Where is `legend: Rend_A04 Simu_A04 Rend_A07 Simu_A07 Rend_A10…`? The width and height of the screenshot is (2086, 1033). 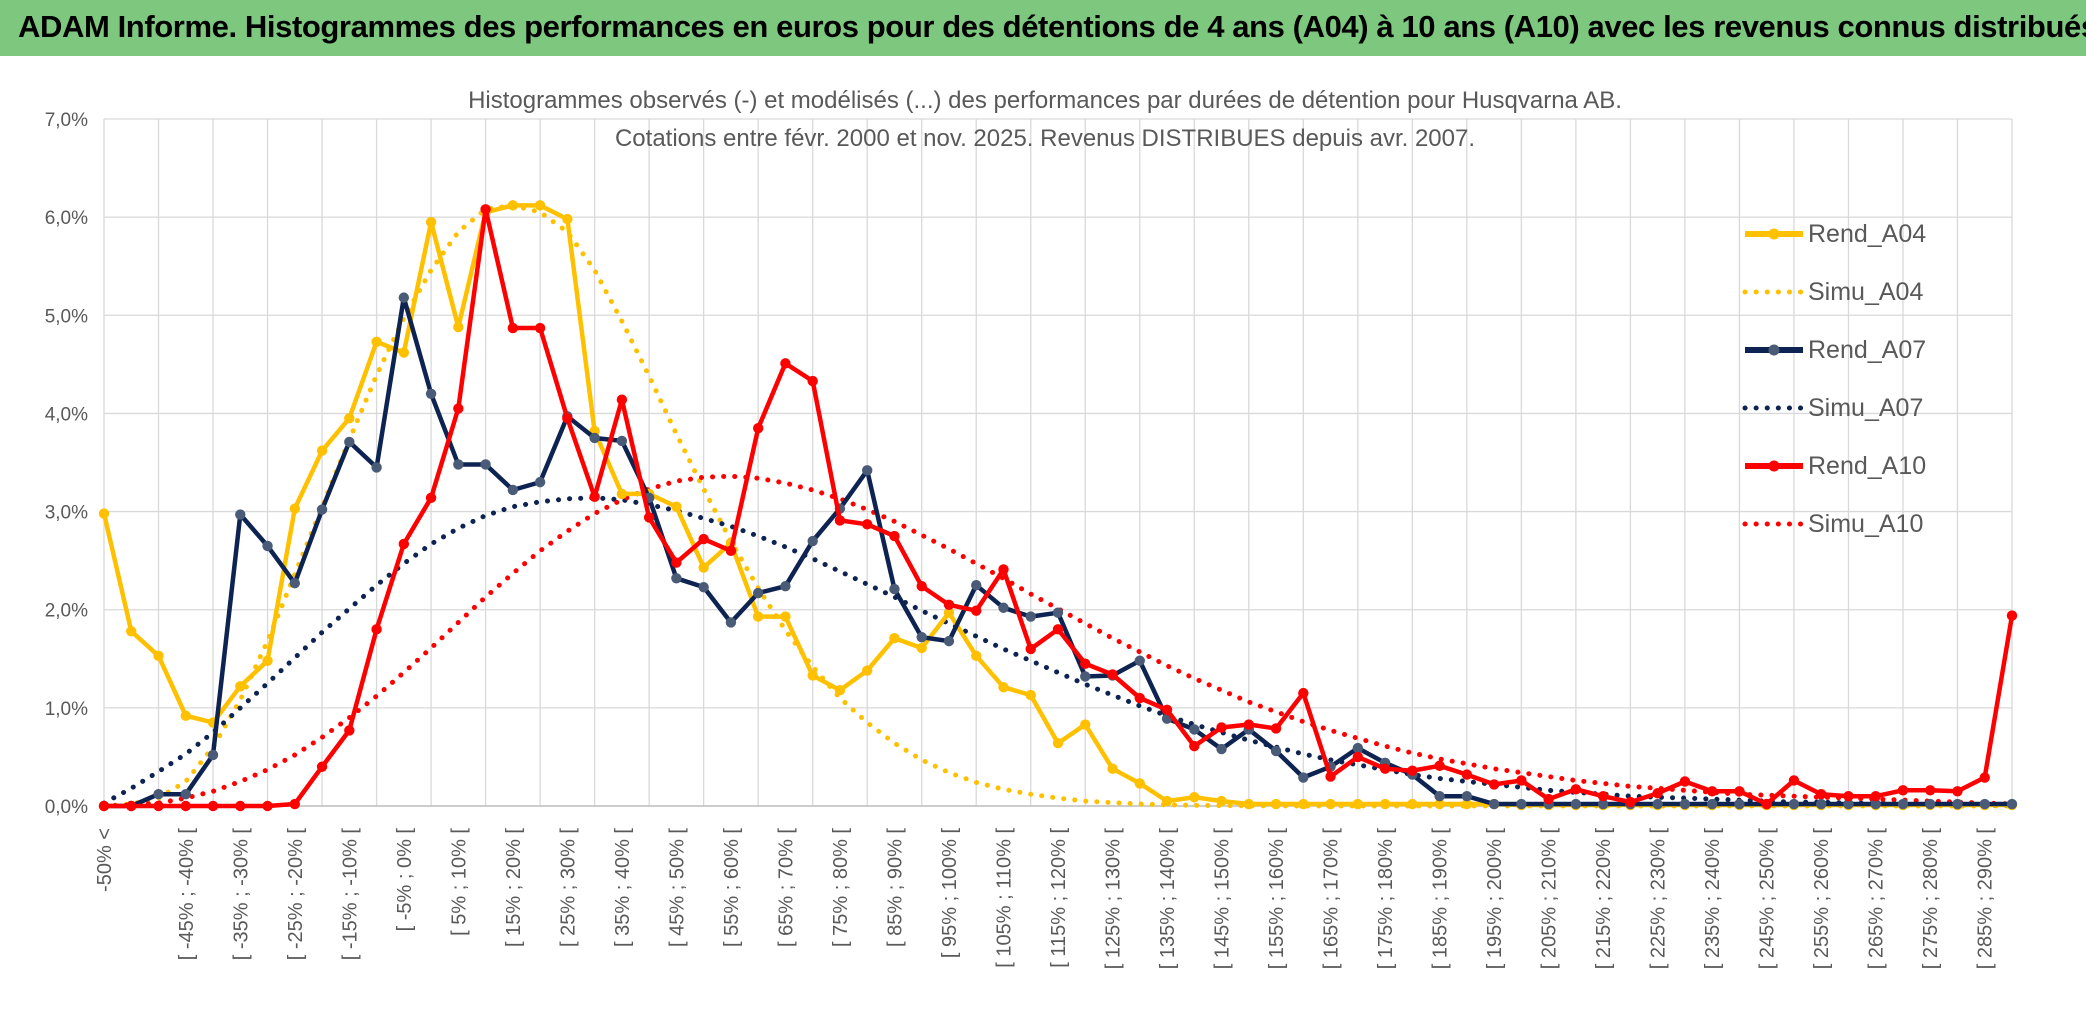 legend: Rend_A04 Simu_A04 Rend_A07 Simu_A07 Rend_A10… is located at coordinates (1834, 379).